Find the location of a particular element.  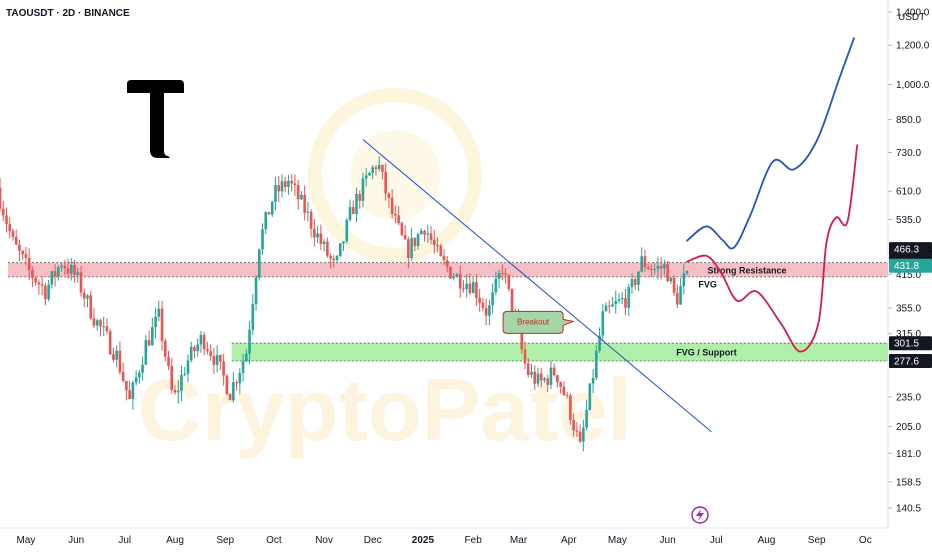

time-tick-label: Jul is located at coordinates (716, 540).